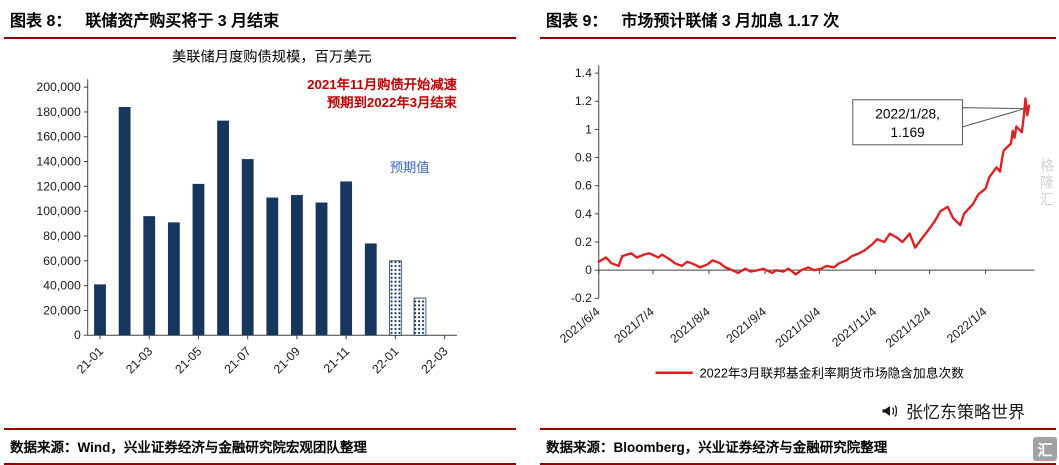 Image resolution: width=1059 pixels, height=465 pixels. Describe the element at coordinates (967, 324) in the screenshot. I see `svg-text: 2022/1/4` at that location.